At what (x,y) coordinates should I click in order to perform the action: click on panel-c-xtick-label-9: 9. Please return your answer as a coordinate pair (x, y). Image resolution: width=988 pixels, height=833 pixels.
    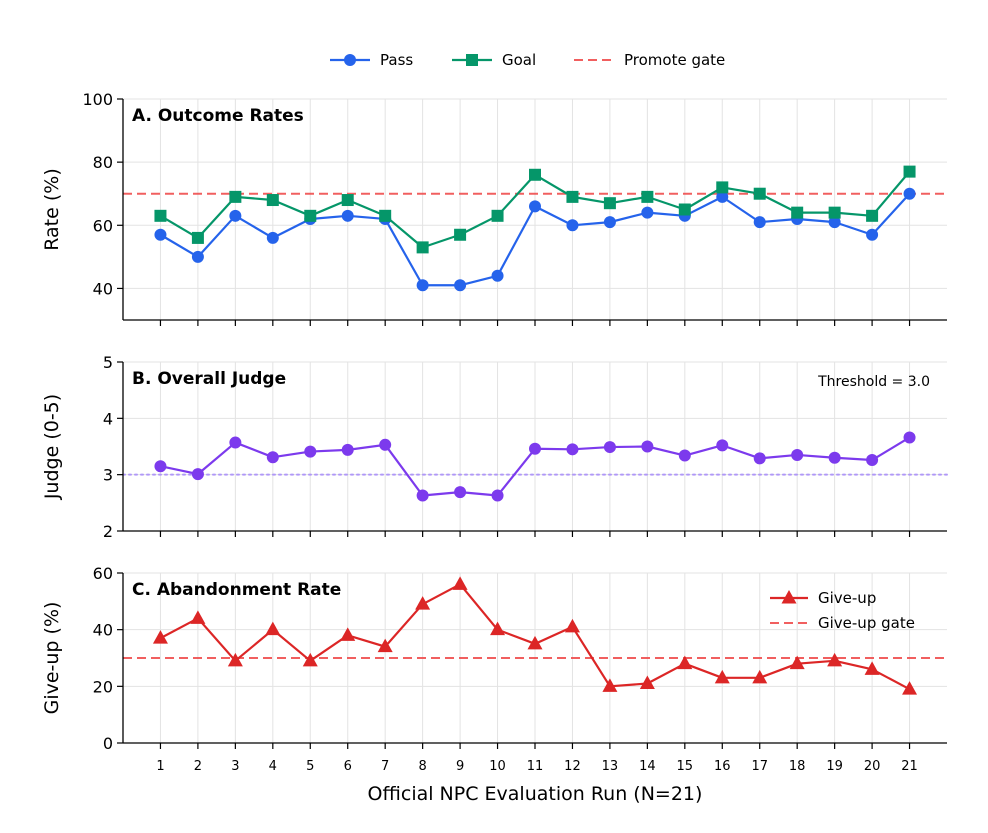
    Looking at the image, I should click on (460, 766).